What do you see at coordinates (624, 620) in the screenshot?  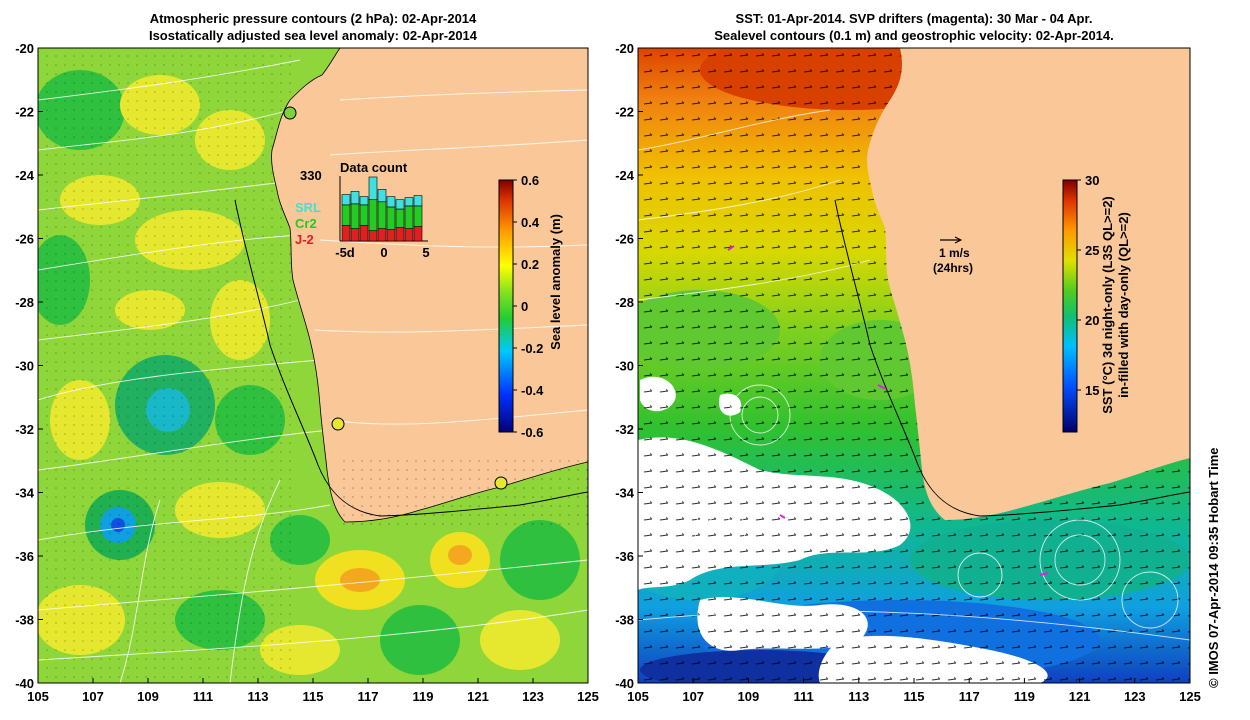 I see `right-axis-ytick-label: -38` at bounding box center [624, 620].